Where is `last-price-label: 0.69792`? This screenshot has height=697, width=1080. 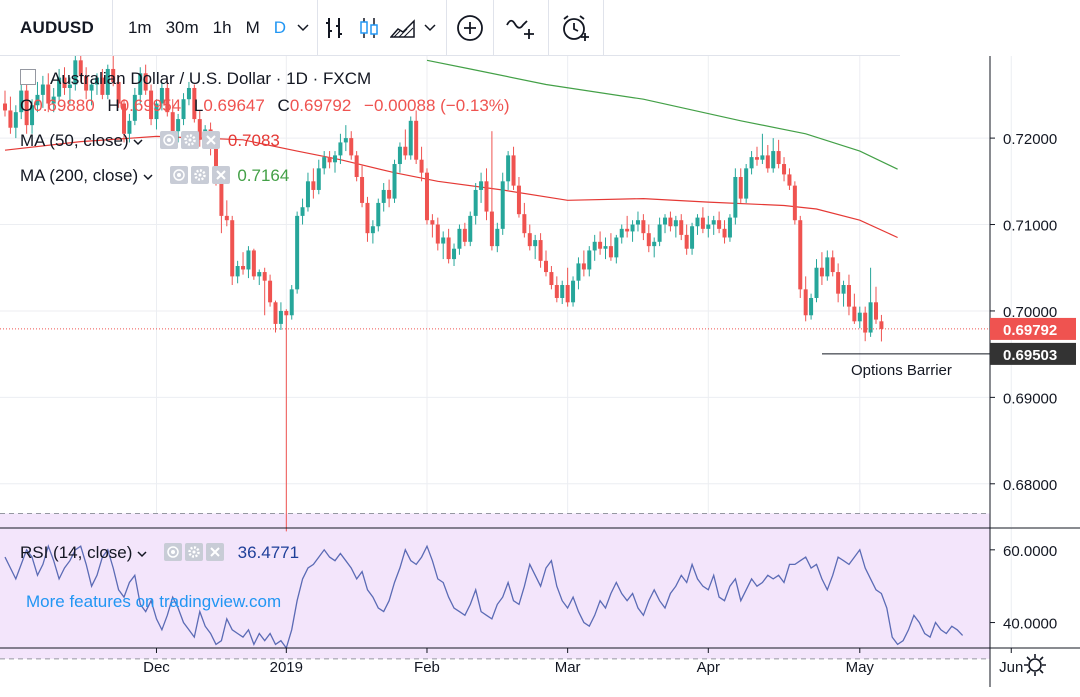
last-price-label: 0.69792 is located at coordinates (1030, 330).